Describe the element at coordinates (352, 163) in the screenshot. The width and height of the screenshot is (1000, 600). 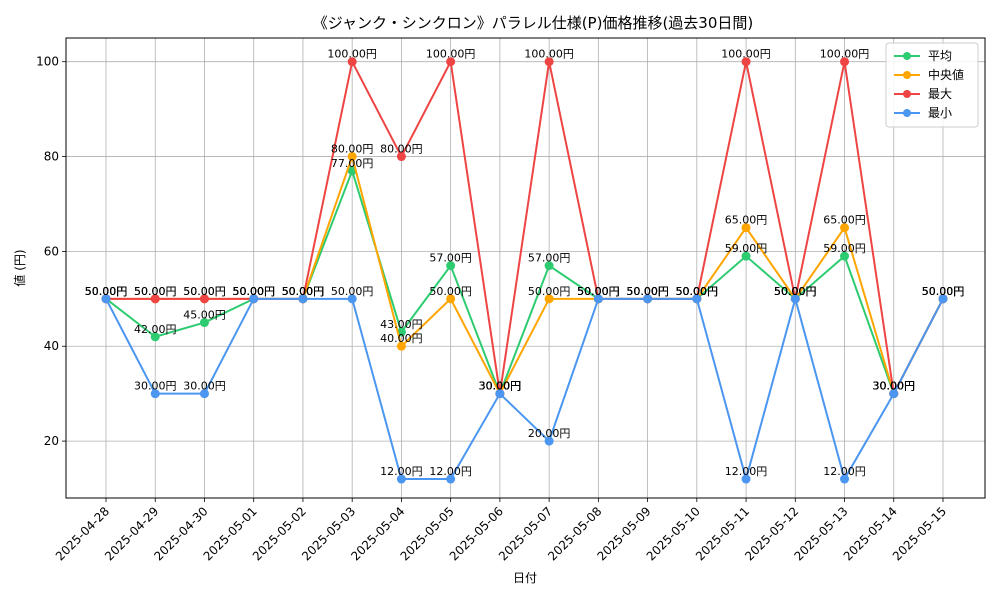
I see `data-label: 77.00円` at that location.